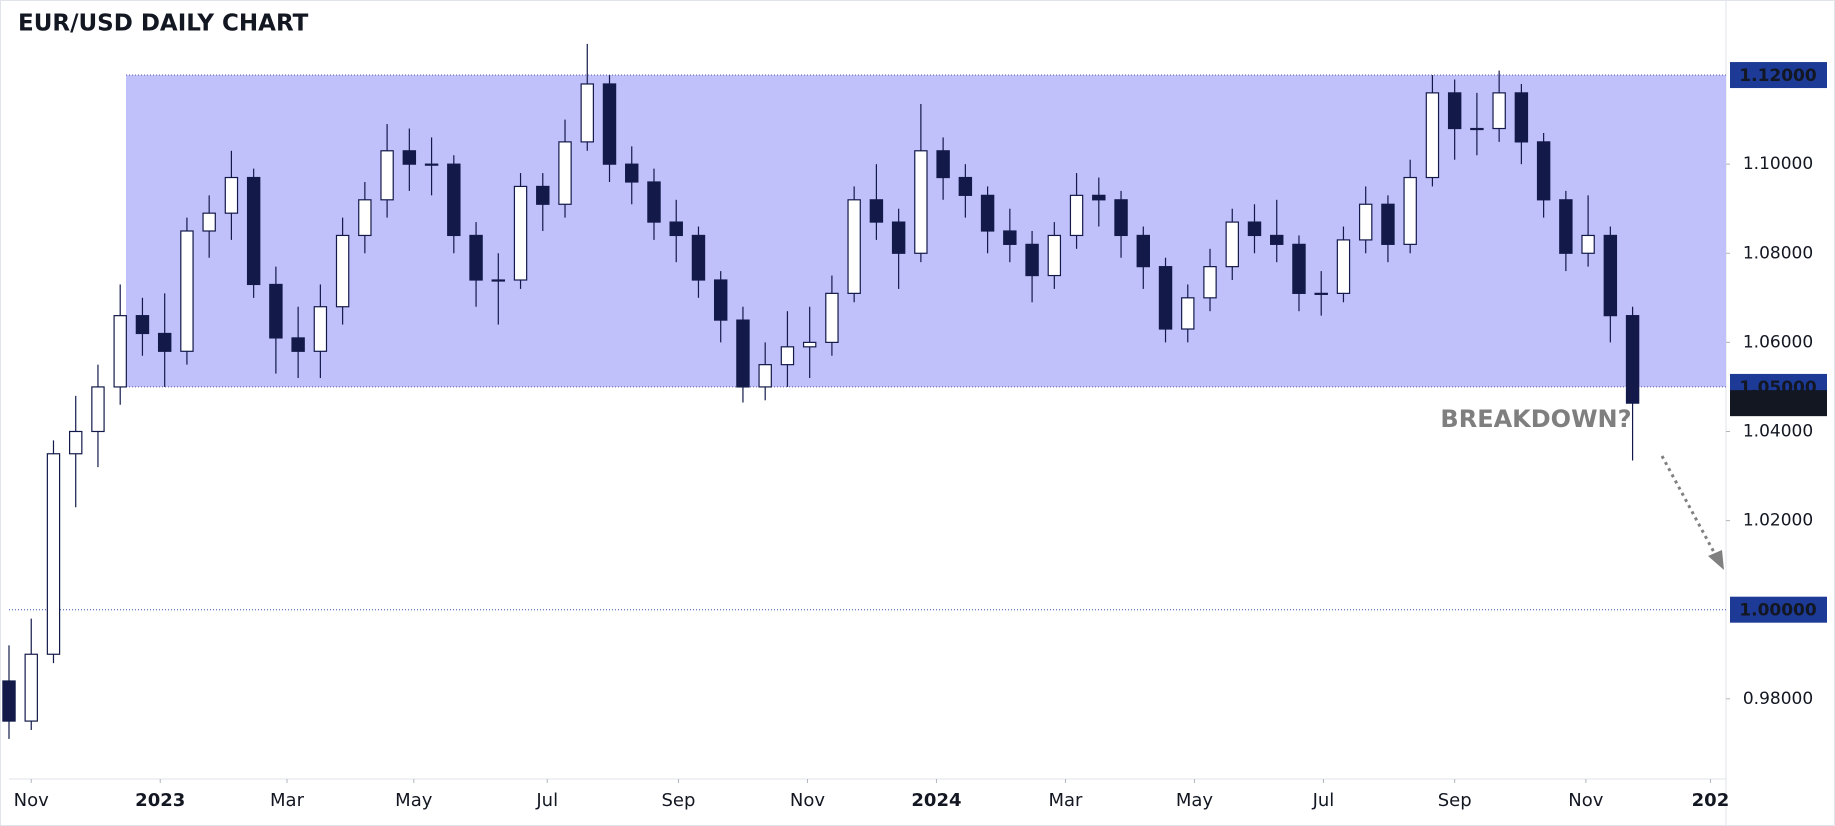 The image size is (1835, 826). What do you see at coordinates (1778, 699) in the screenshot?
I see `y-tick-label: 0.98000` at bounding box center [1778, 699].